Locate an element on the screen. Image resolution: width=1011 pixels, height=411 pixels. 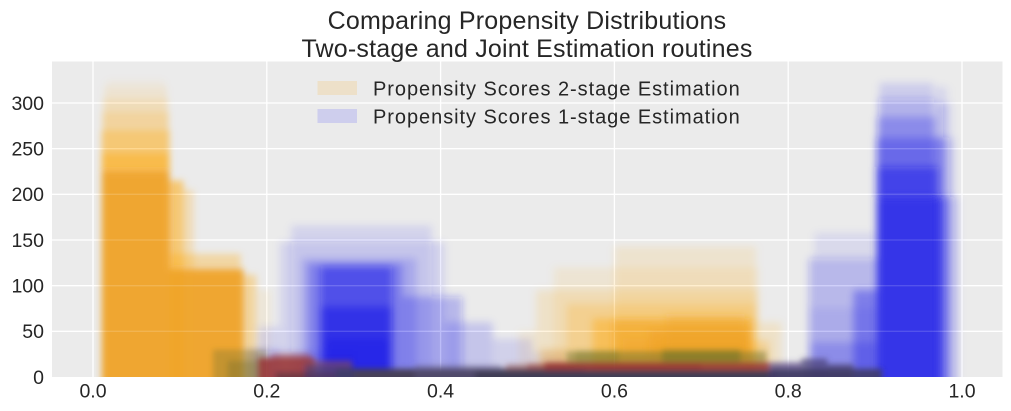
svg-text: 100 is located at coordinates (27, 287).